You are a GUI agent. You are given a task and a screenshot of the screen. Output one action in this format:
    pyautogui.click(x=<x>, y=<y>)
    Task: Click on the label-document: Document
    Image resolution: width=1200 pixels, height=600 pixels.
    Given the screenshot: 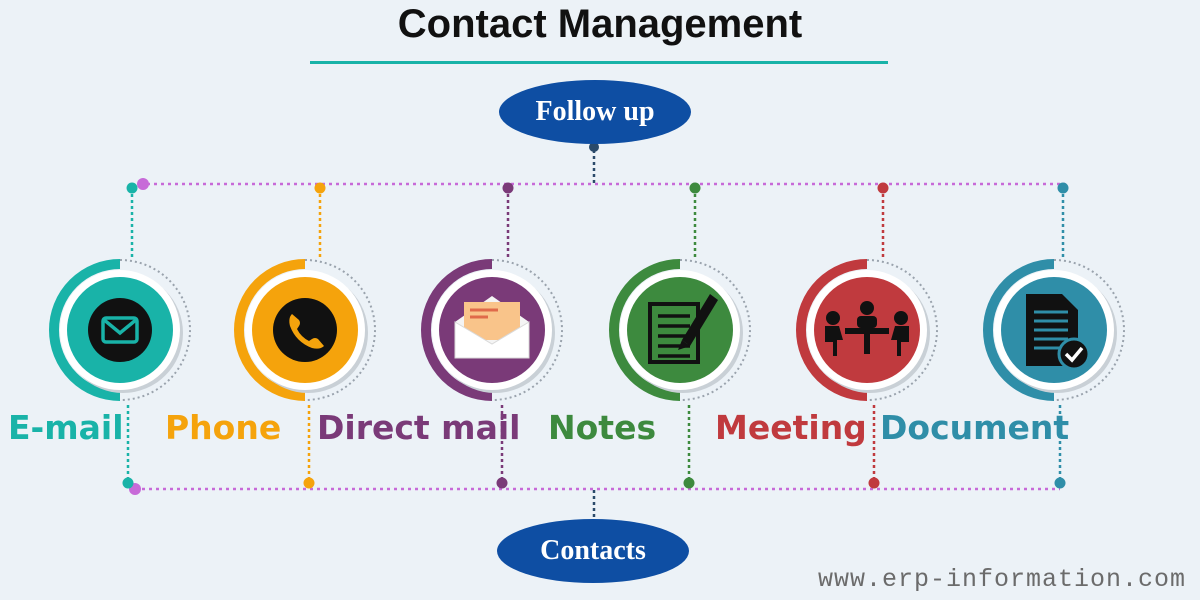 What is the action you would take?
    pyautogui.click(x=975, y=427)
    